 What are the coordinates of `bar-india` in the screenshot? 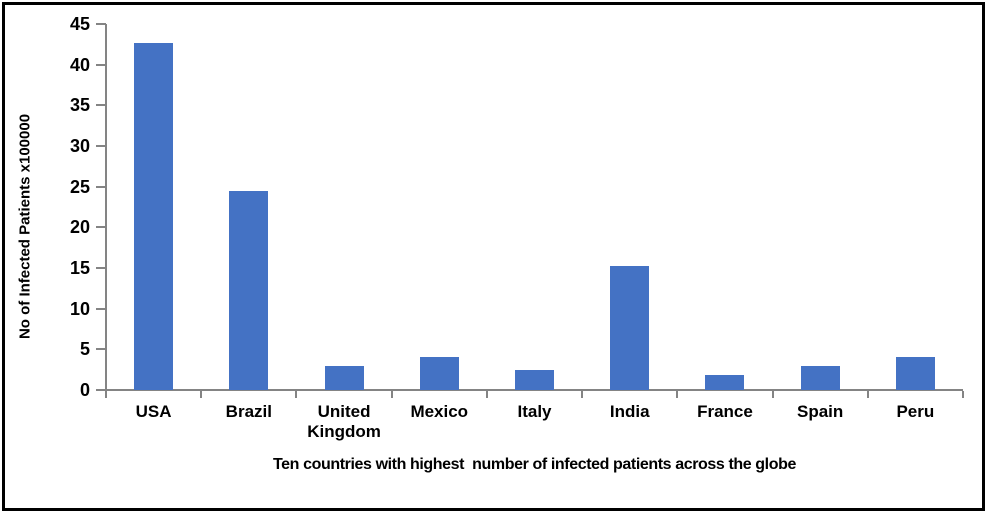 It's located at (630, 327).